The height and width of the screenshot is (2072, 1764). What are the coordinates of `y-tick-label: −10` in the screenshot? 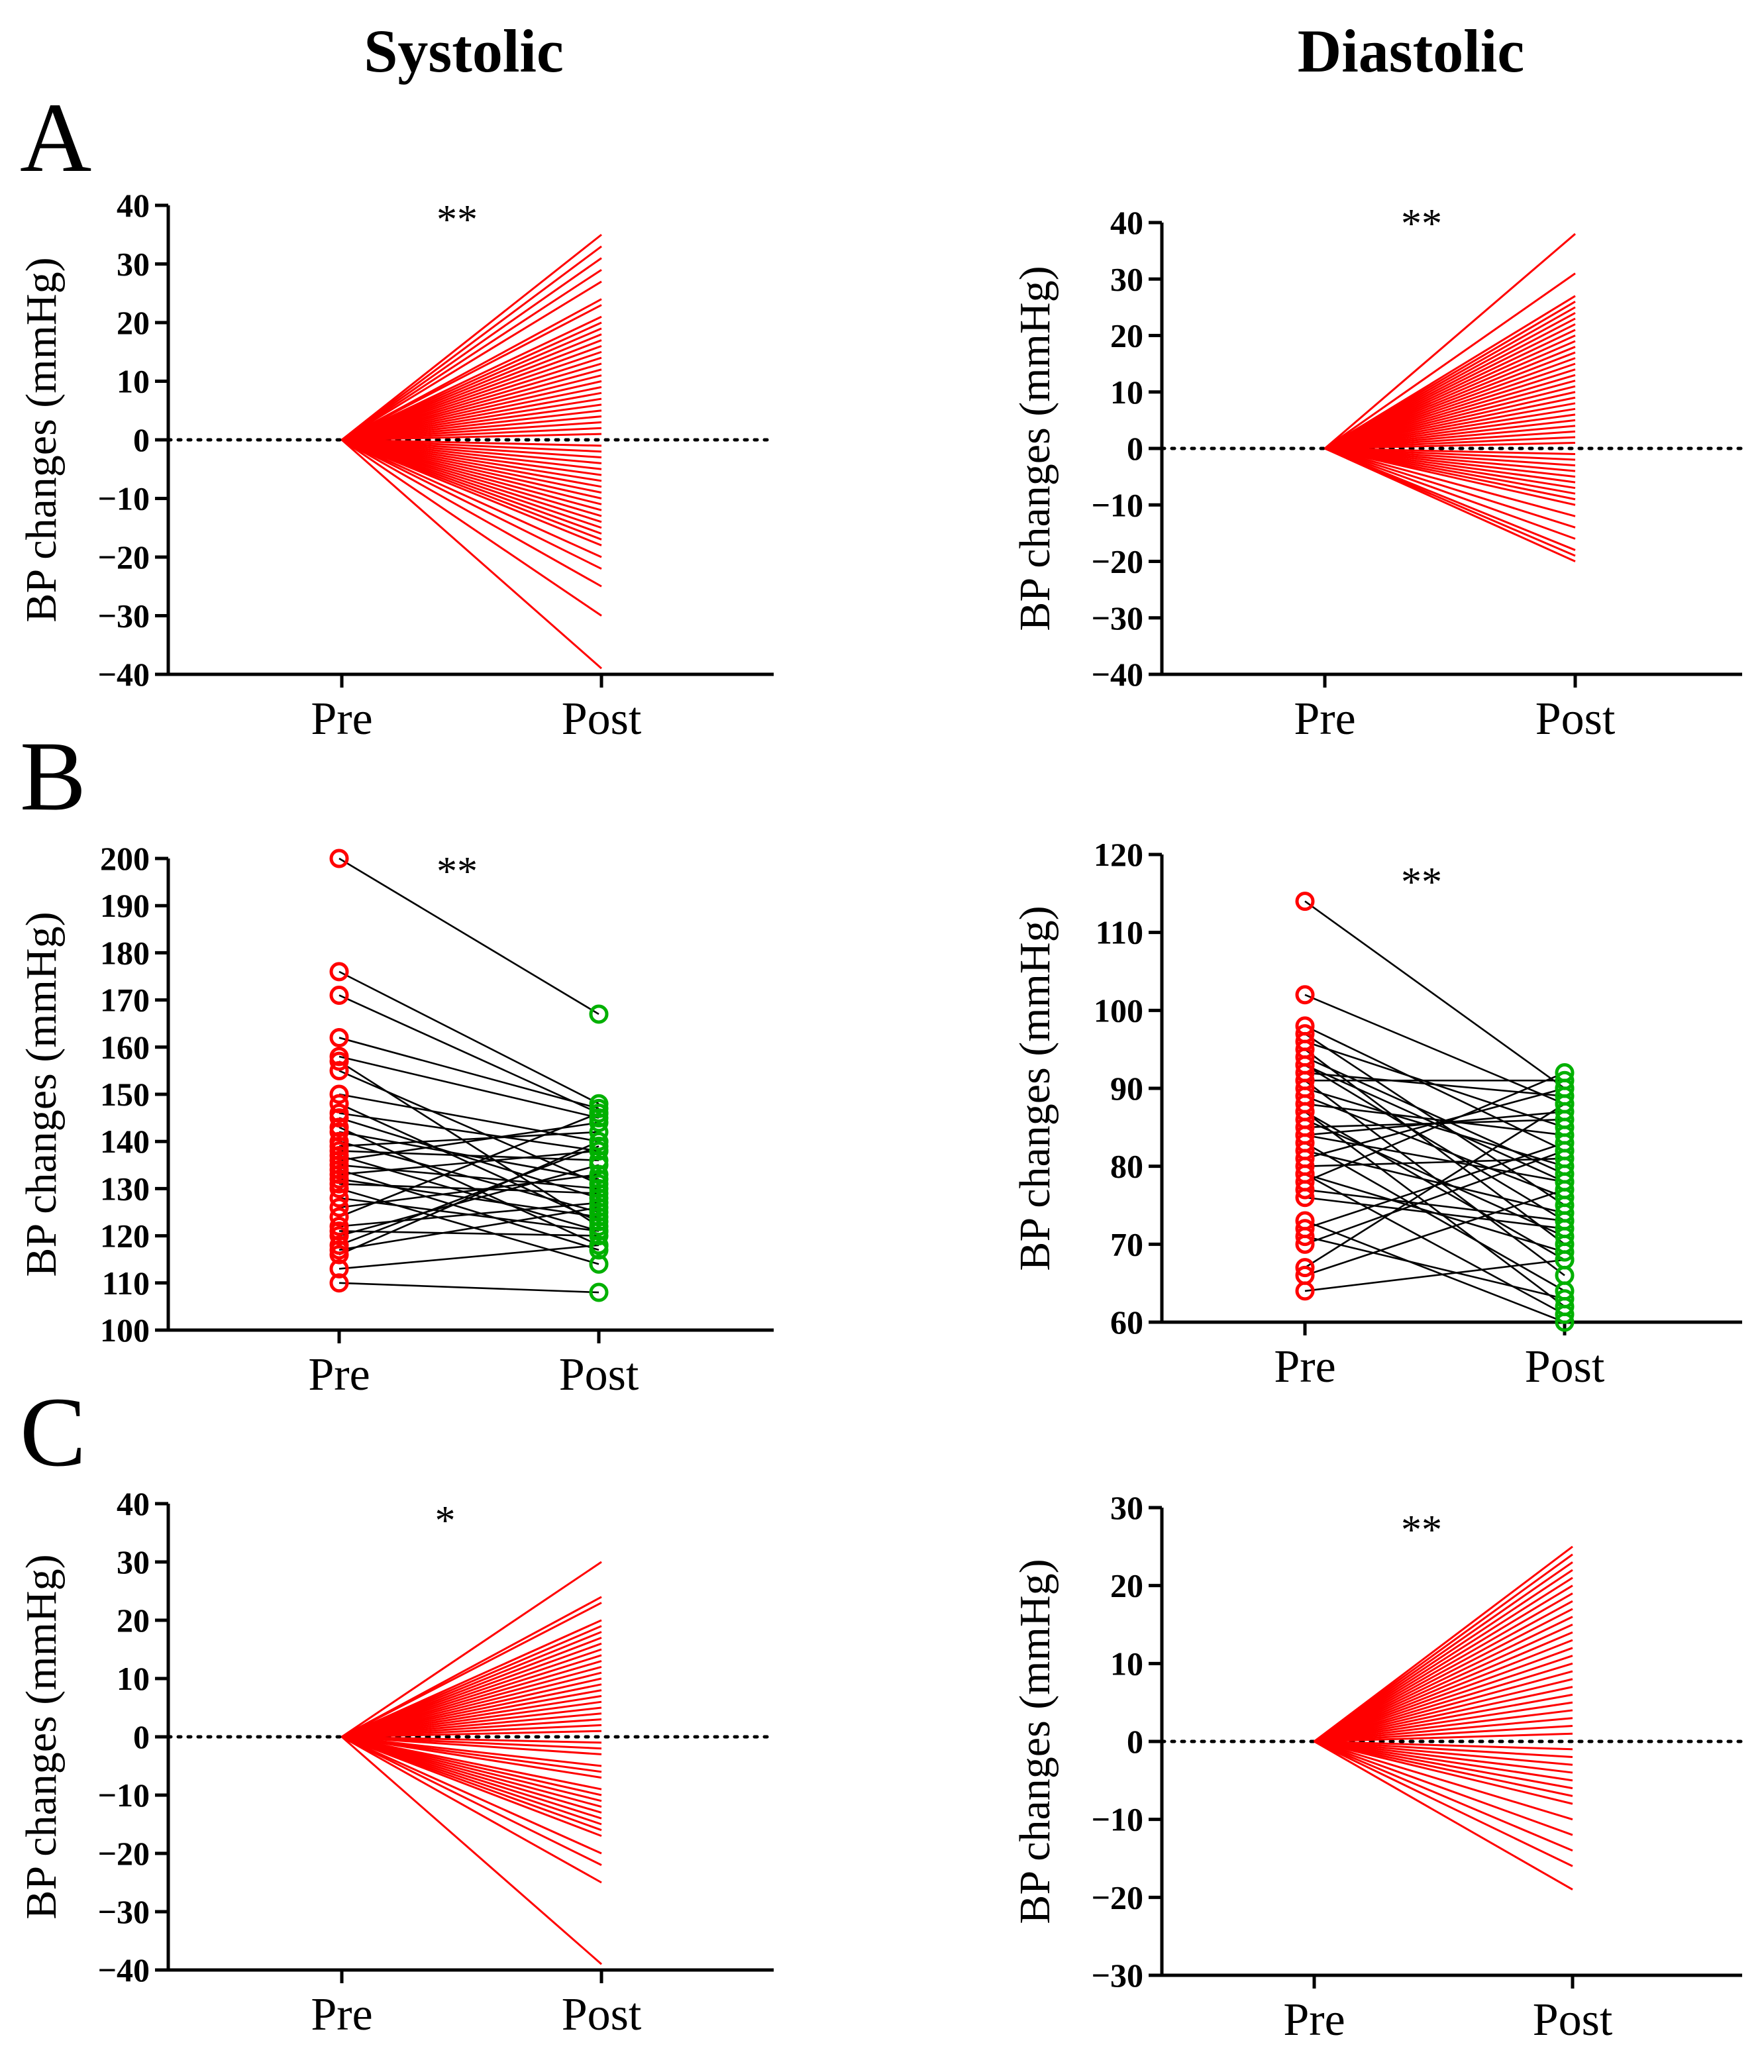 It's located at (1118, 504).